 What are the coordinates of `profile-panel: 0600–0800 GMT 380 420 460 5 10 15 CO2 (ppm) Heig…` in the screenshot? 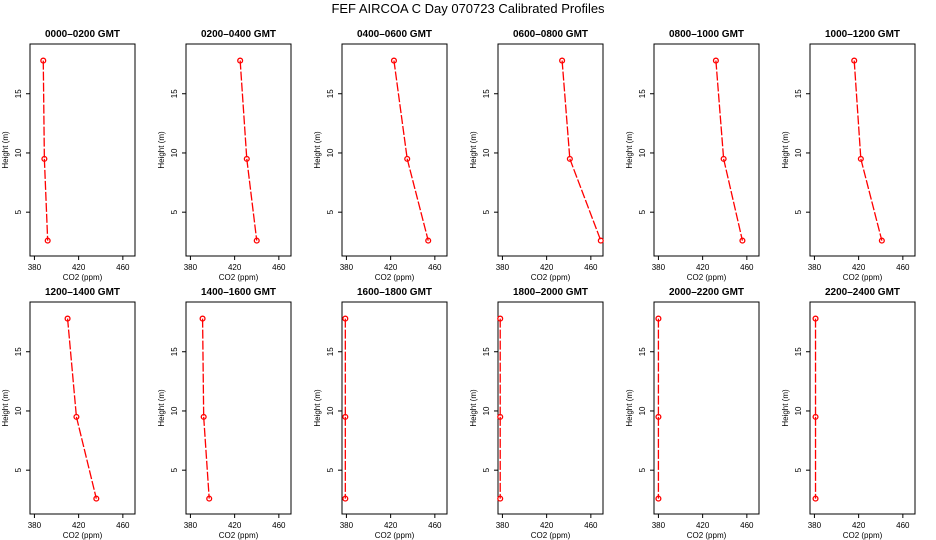 It's located at (536, 155).